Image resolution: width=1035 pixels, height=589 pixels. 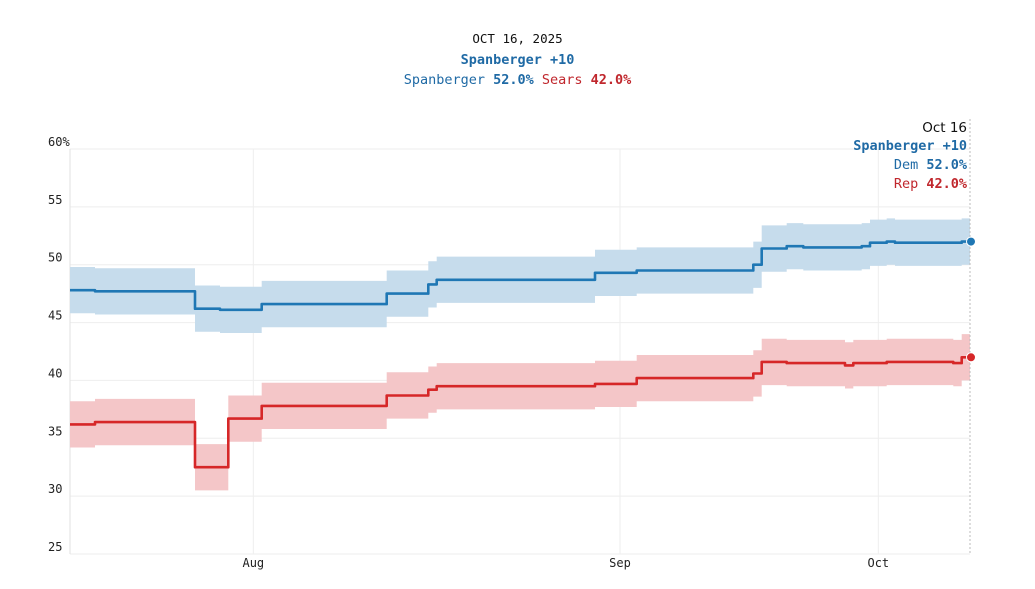 I want to click on header-rep-value: 42.0%, so click(x=611, y=80).